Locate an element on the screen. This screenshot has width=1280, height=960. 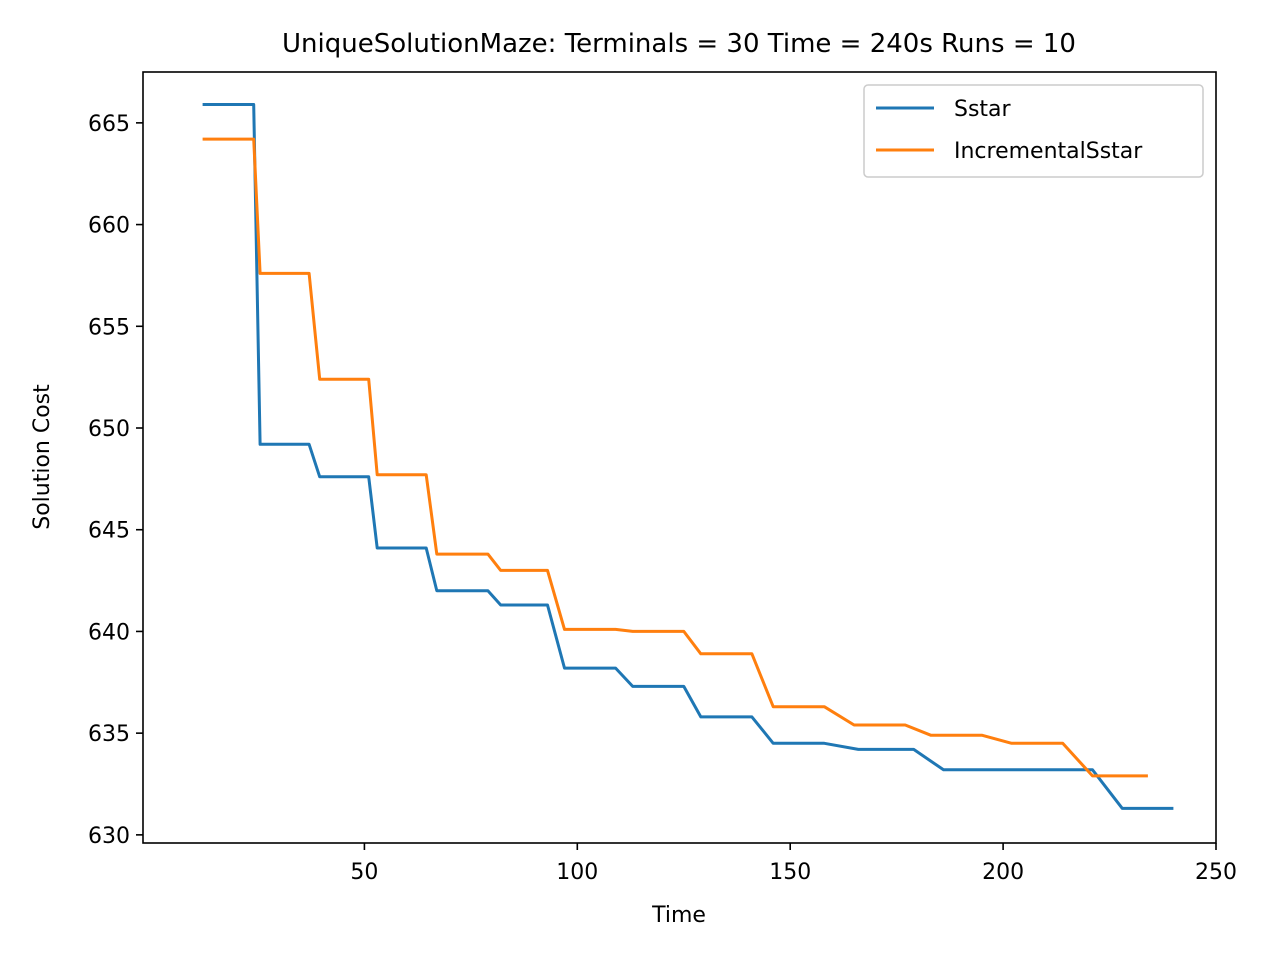
legend-box is located at coordinates (1033, 131).